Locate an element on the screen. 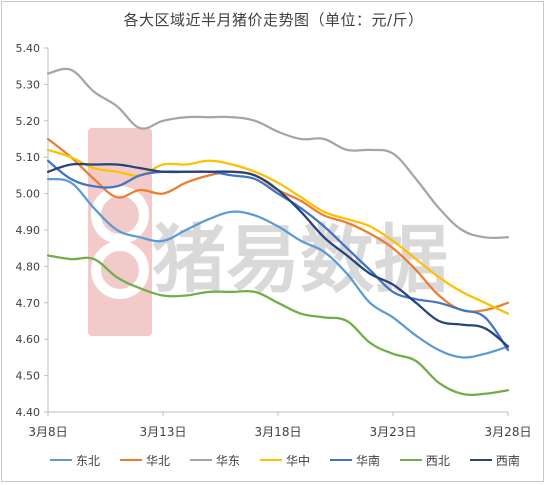 The image size is (547, 485). y-tick-label: 4.90 is located at coordinates (28, 230).